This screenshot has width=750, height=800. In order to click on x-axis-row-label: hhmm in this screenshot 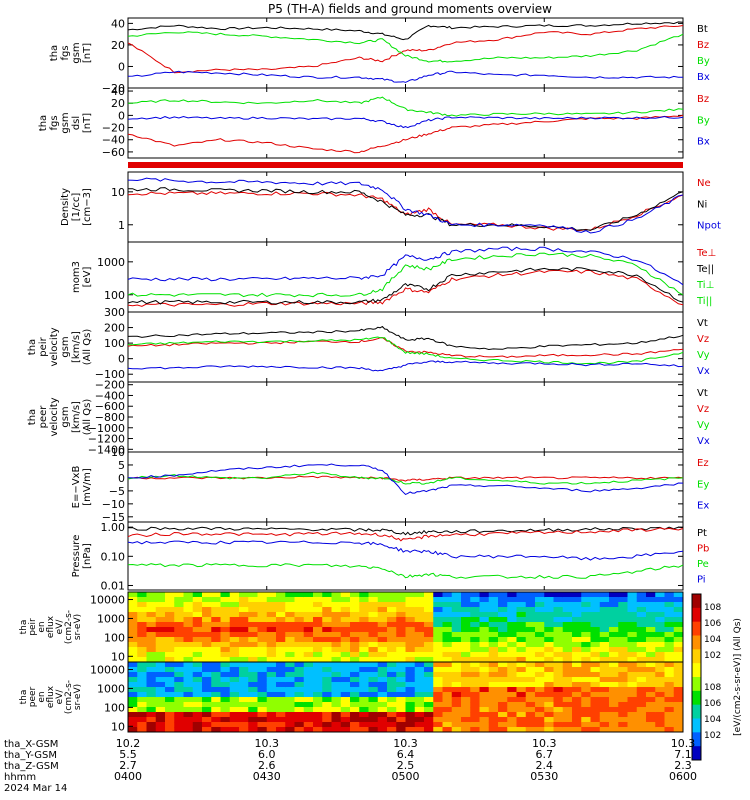, I will do `click(20, 777)`.